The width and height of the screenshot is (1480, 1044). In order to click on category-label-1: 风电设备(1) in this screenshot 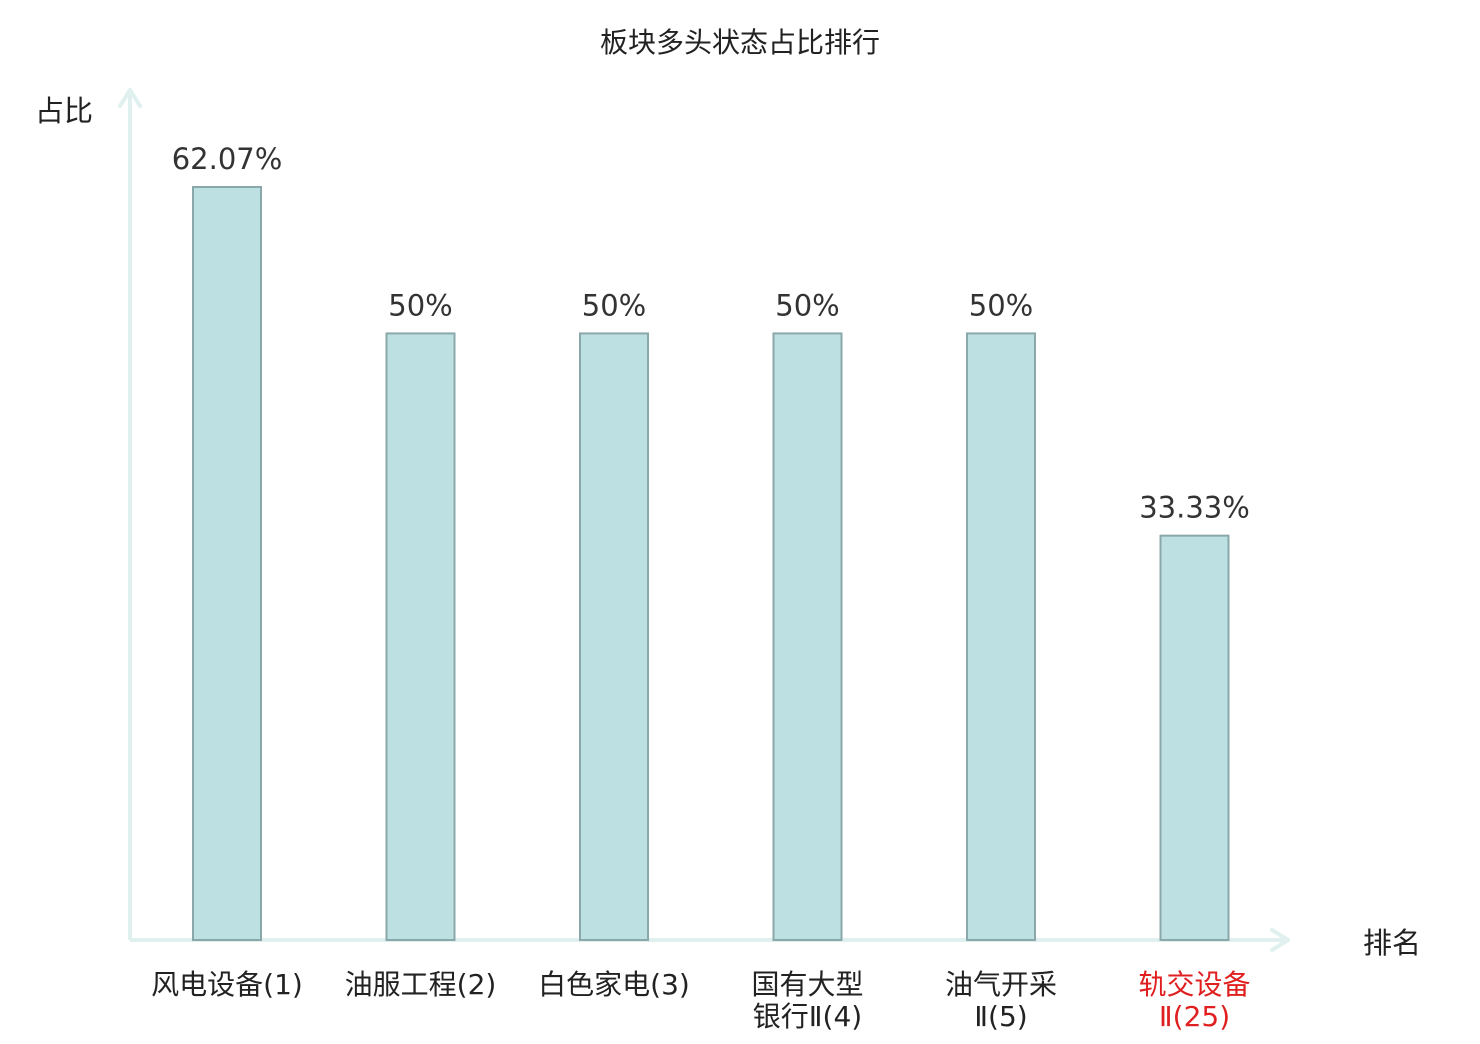, I will do `click(227, 984)`.